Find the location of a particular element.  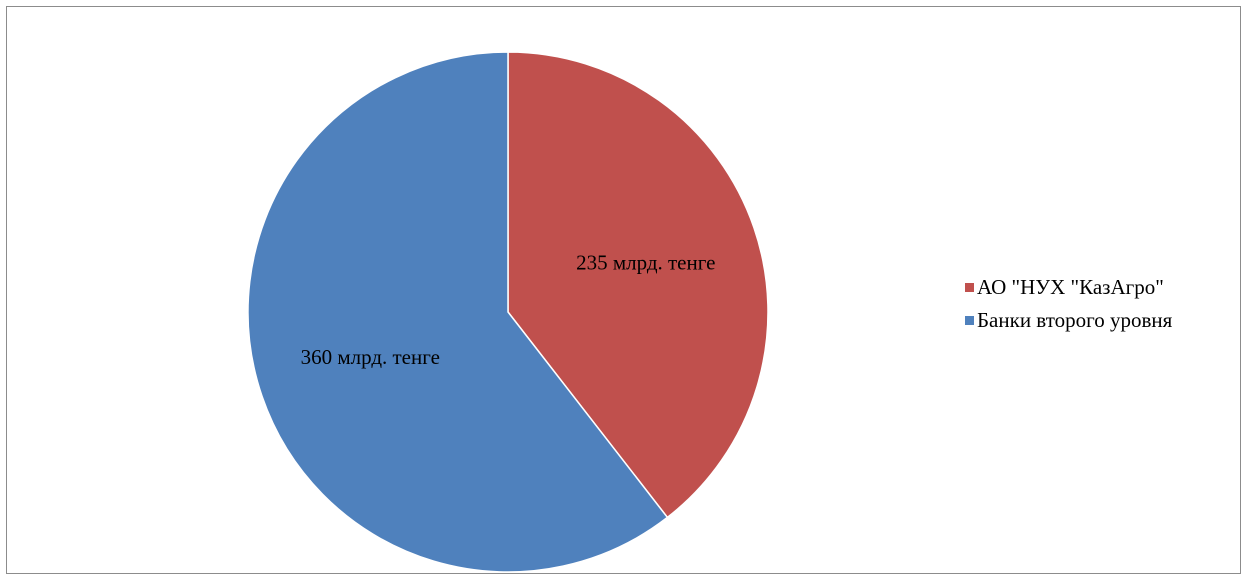

legend-item-banks: Банки второго уровня is located at coordinates (1068, 320).